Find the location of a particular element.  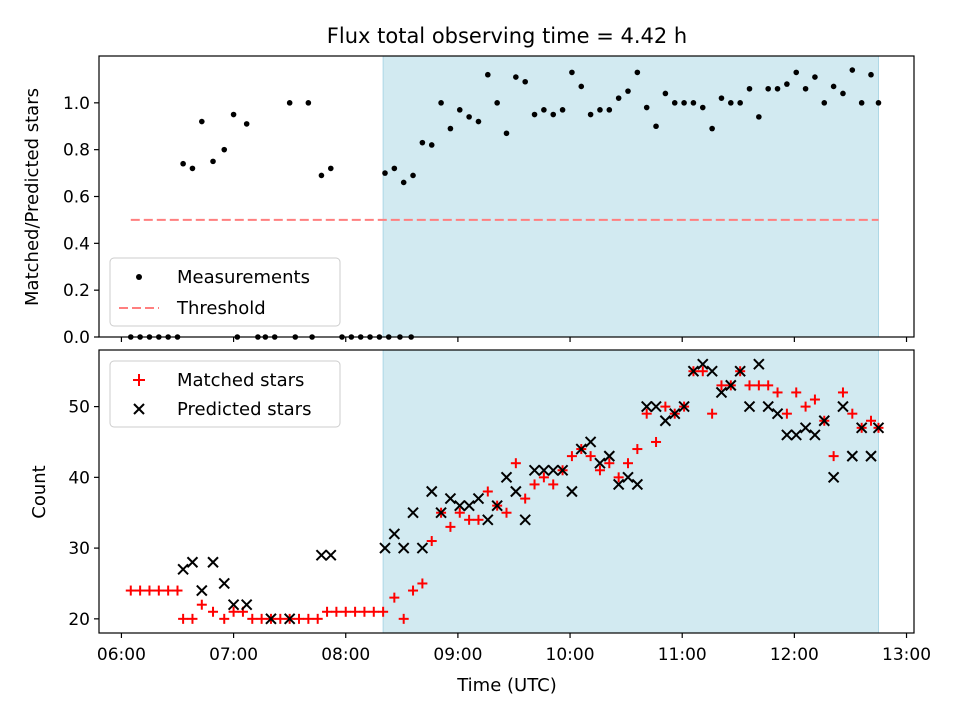

y-tick-label: 20 is located at coordinates (79, 620).